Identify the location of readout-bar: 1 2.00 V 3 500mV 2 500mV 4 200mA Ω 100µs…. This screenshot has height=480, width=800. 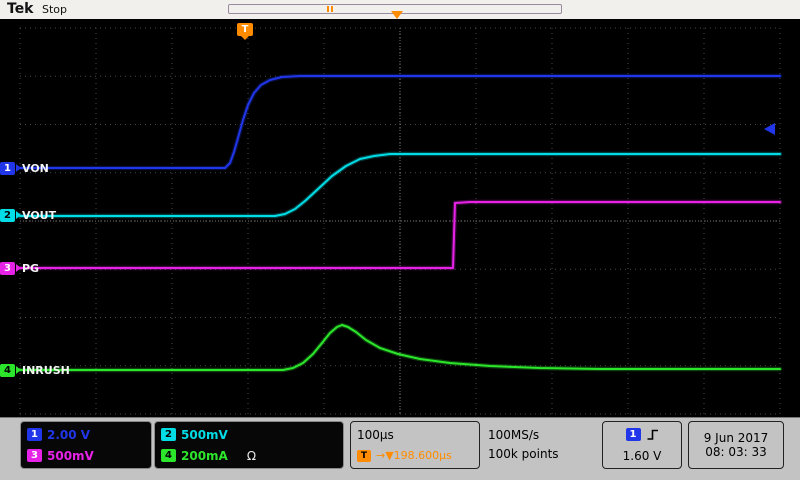
(400, 448).